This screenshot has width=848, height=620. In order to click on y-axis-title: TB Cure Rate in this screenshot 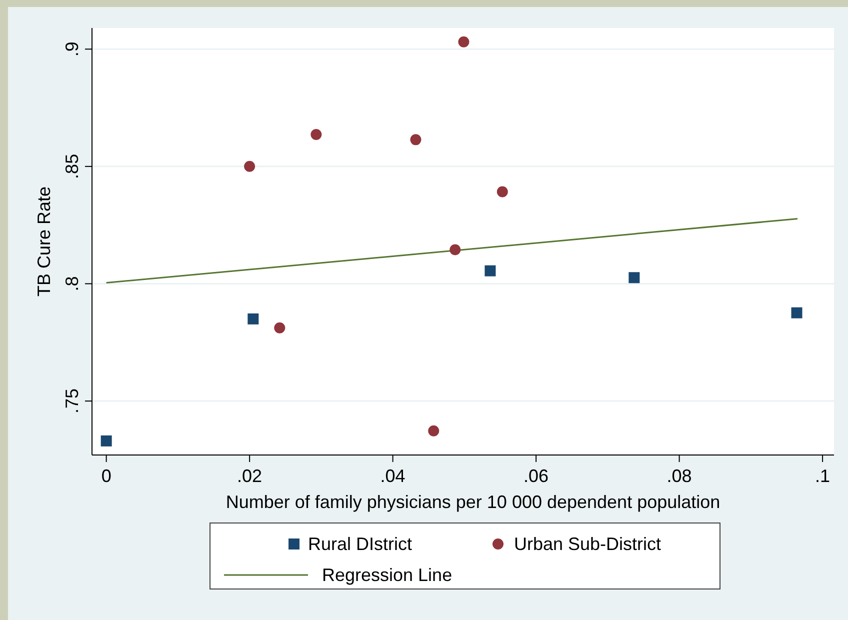, I will do `click(44, 241)`.